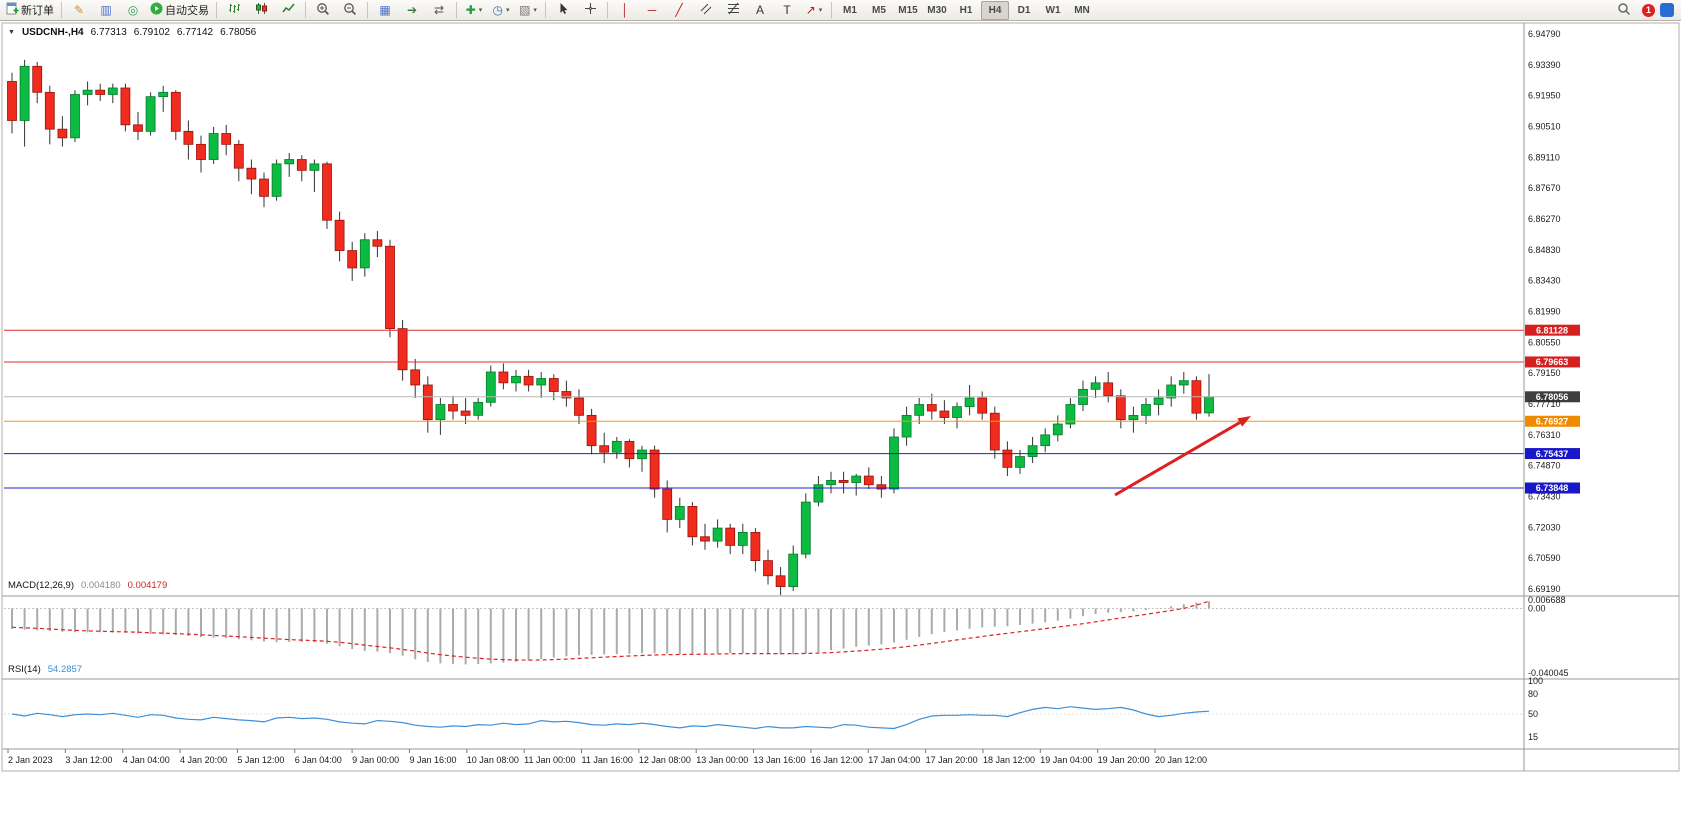  I want to click on auto-trading-label: 自动交易, so click(187, 11).